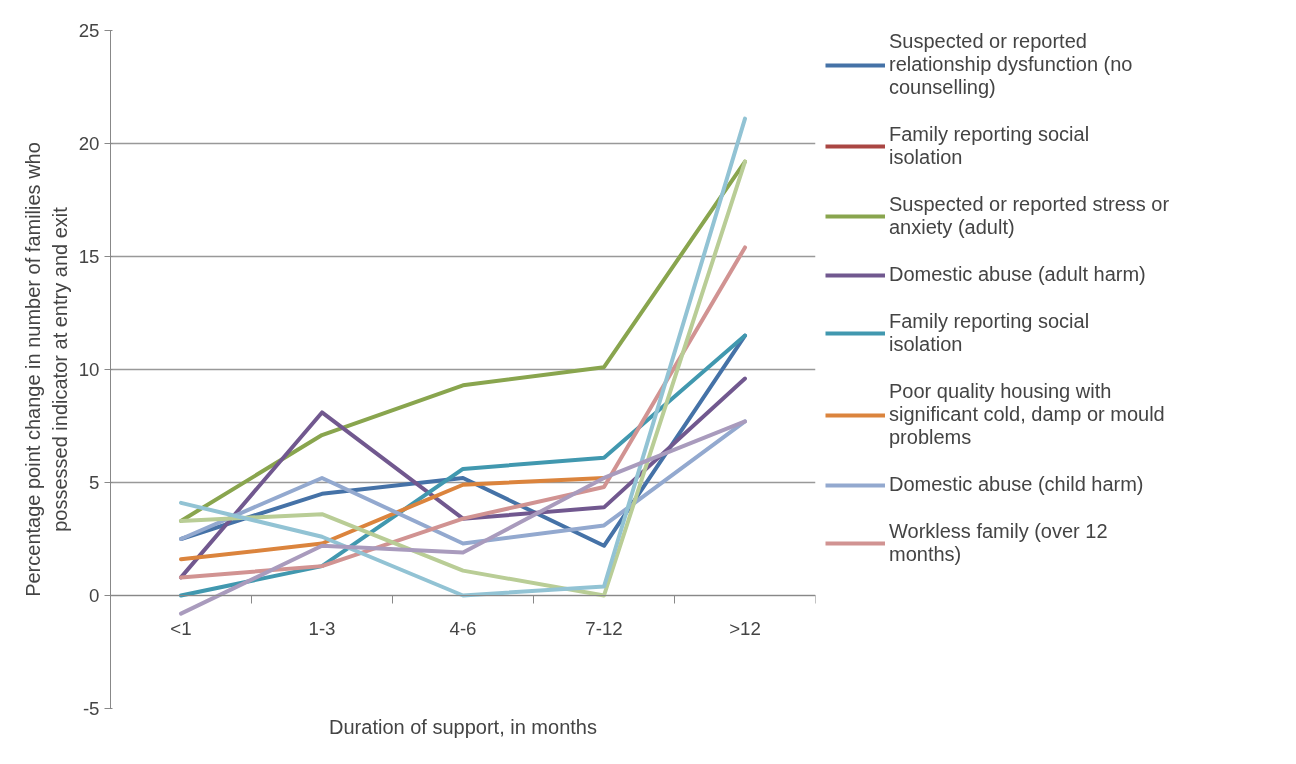  I want to click on y-tick-label: 15, so click(89, 256).